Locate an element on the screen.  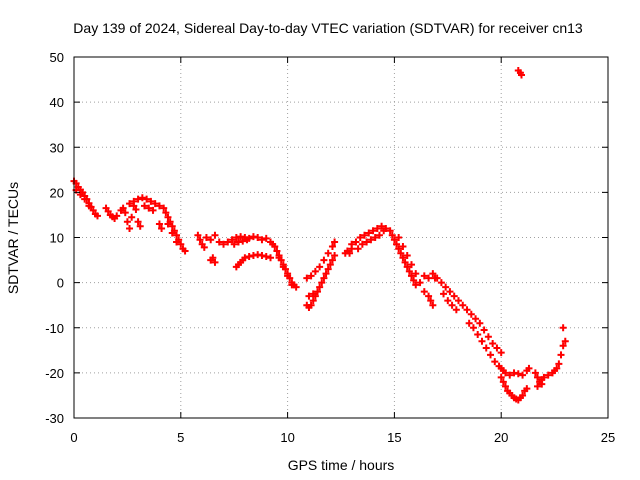
x-tick-label: 5 is located at coordinates (180, 437).